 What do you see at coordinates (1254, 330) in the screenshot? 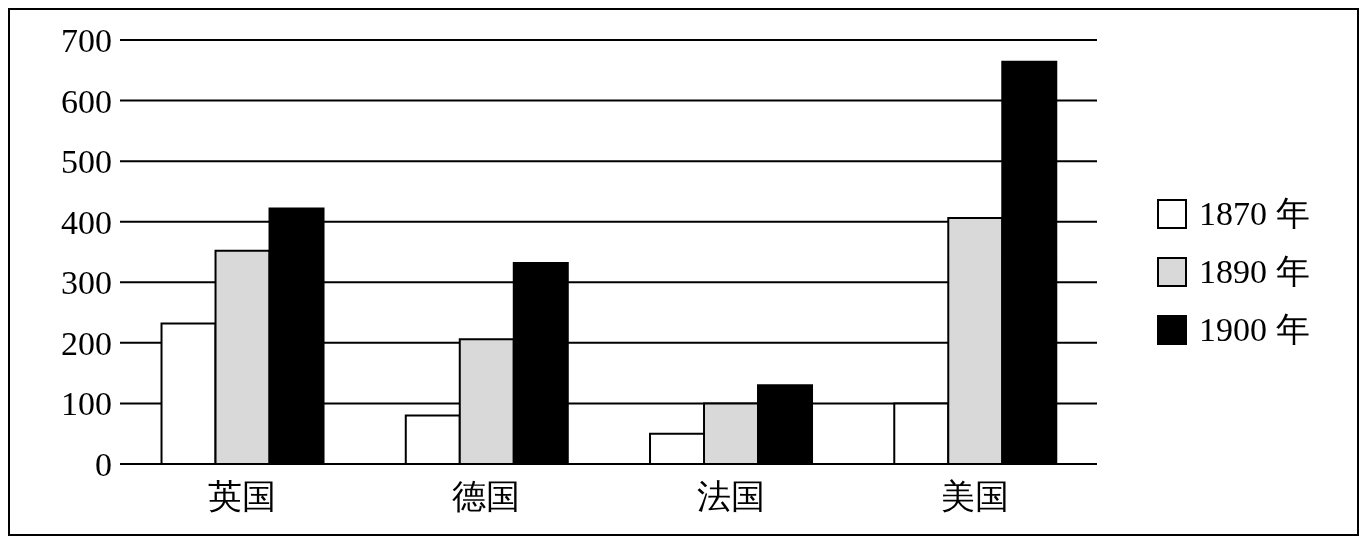
I see `legend-label: 1900 年` at bounding box center [1254, 330].